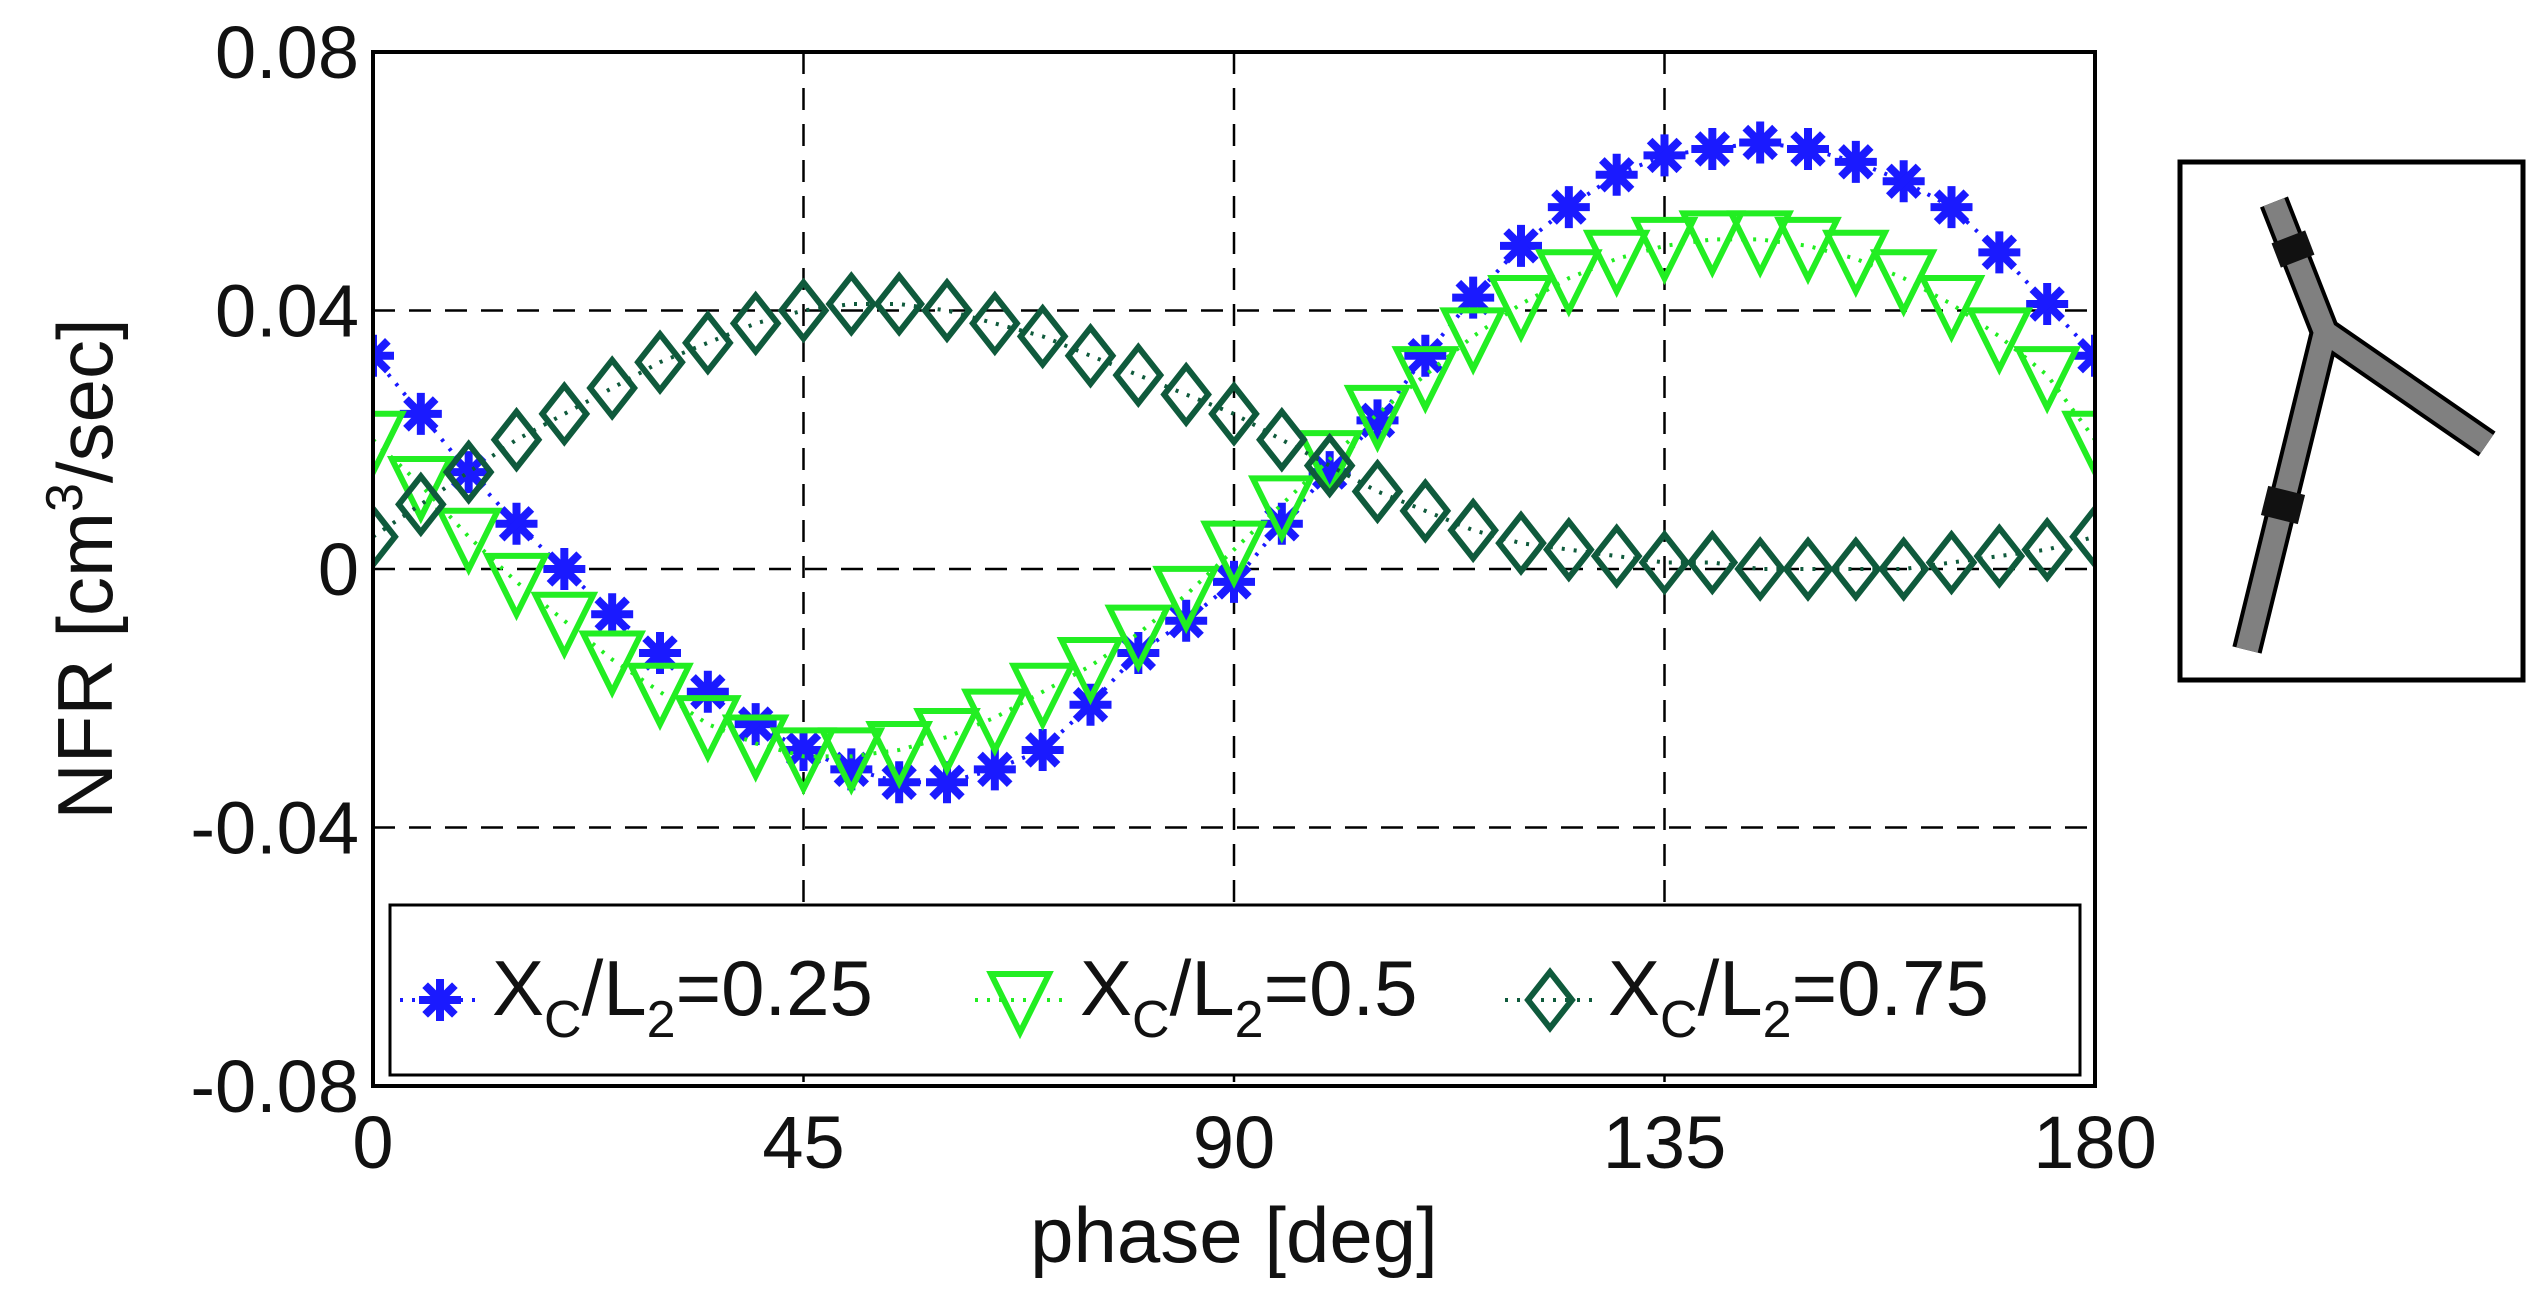 The height and width of the screenshot is (1291, 2543). Describe the element at coordinates (287, 311) in the screenshot. I see `y-tick-label: 0.04` at that location.